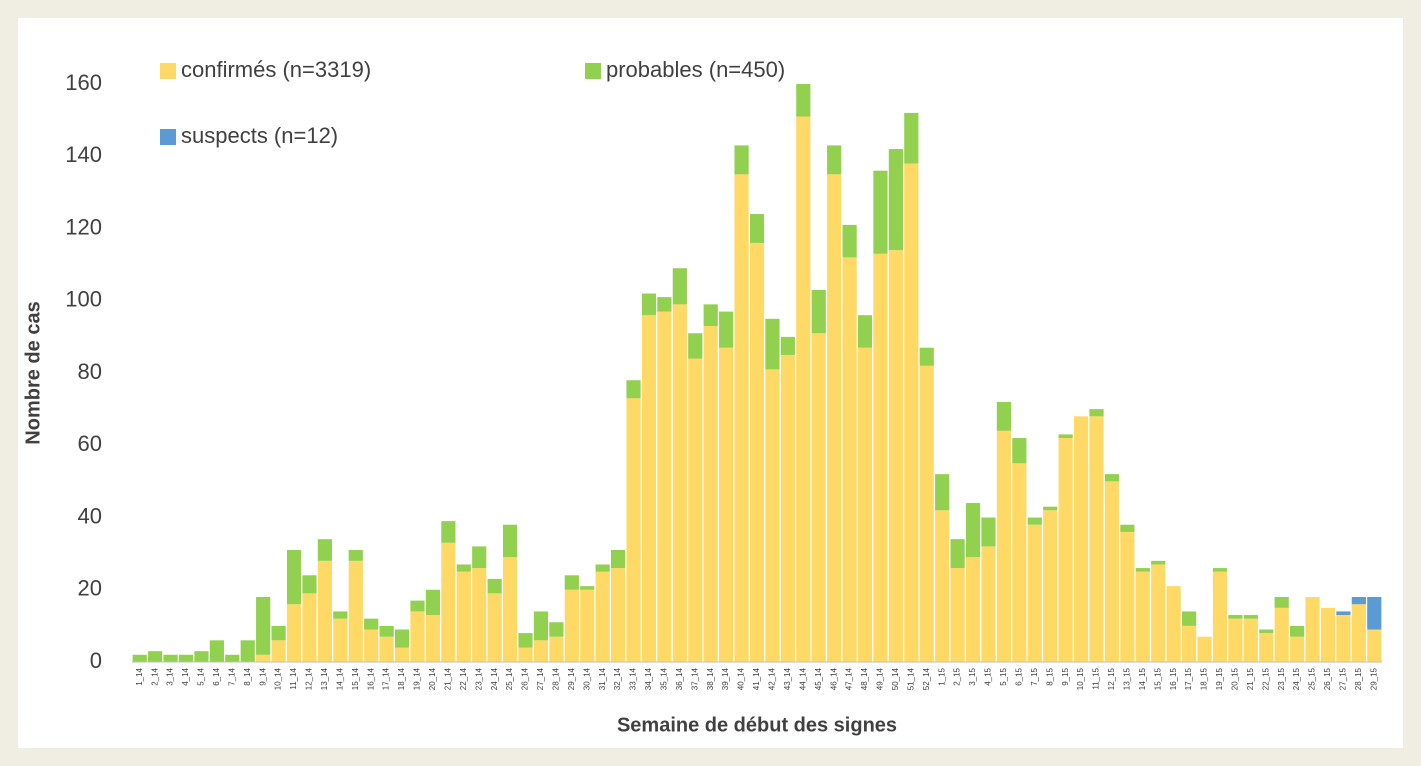 The width and height of the screenshot is (1421, 766). What do you see at coordinates (926, 678) in the screenshot?
I see `x-tick-label: 52_14` at bounding box center [926, 678].